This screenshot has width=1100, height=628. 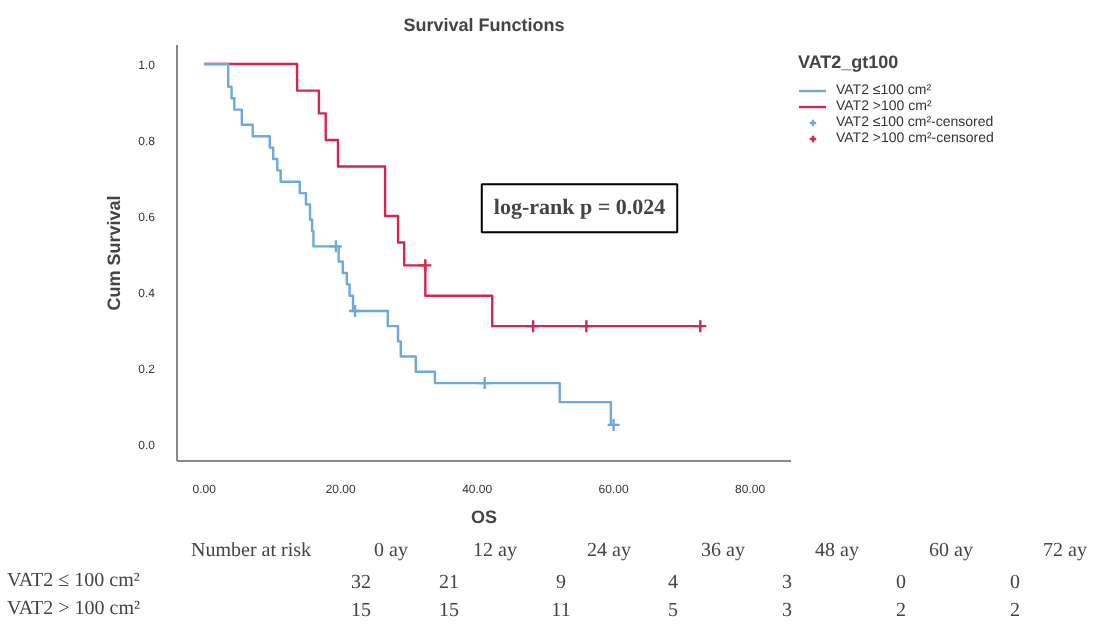 What do you see at coordinates (495, 551) in the screenshot?
I see `text: 12 ay` at bounding box center [495, 551].